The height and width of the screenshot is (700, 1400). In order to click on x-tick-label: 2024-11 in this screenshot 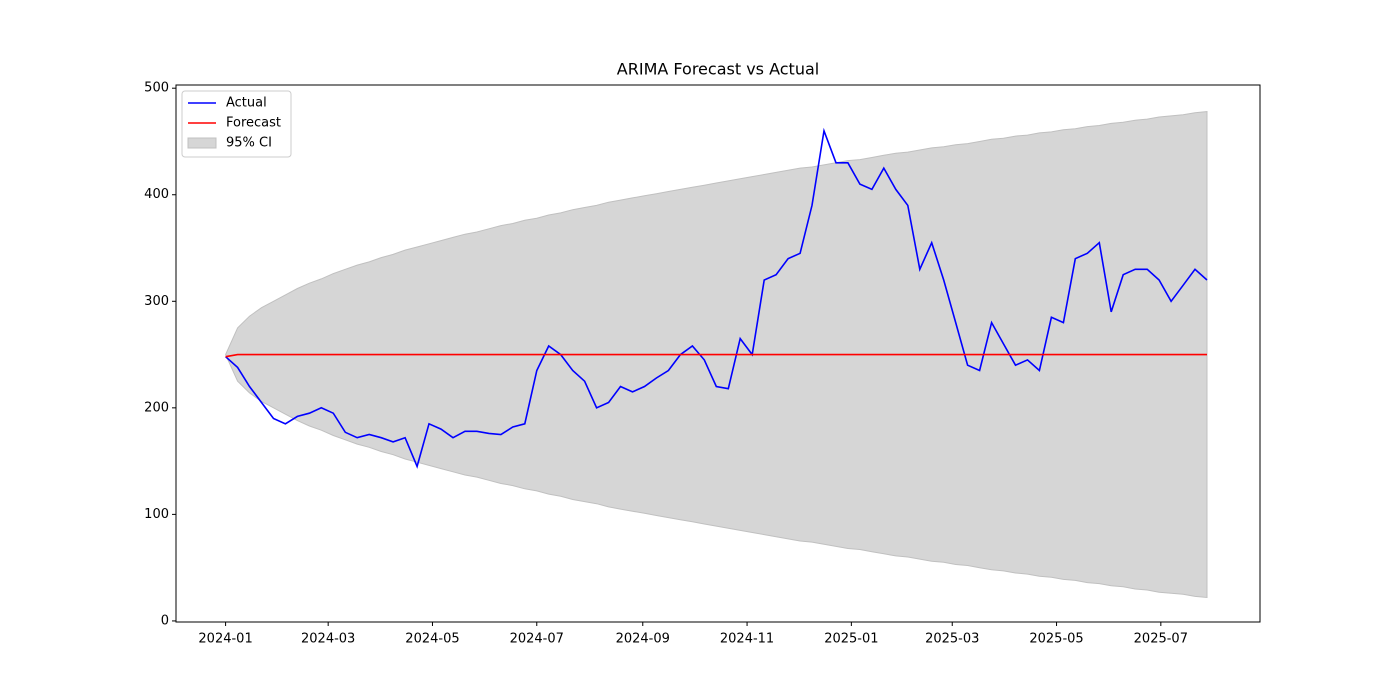, I will do `click(747, 639)`.